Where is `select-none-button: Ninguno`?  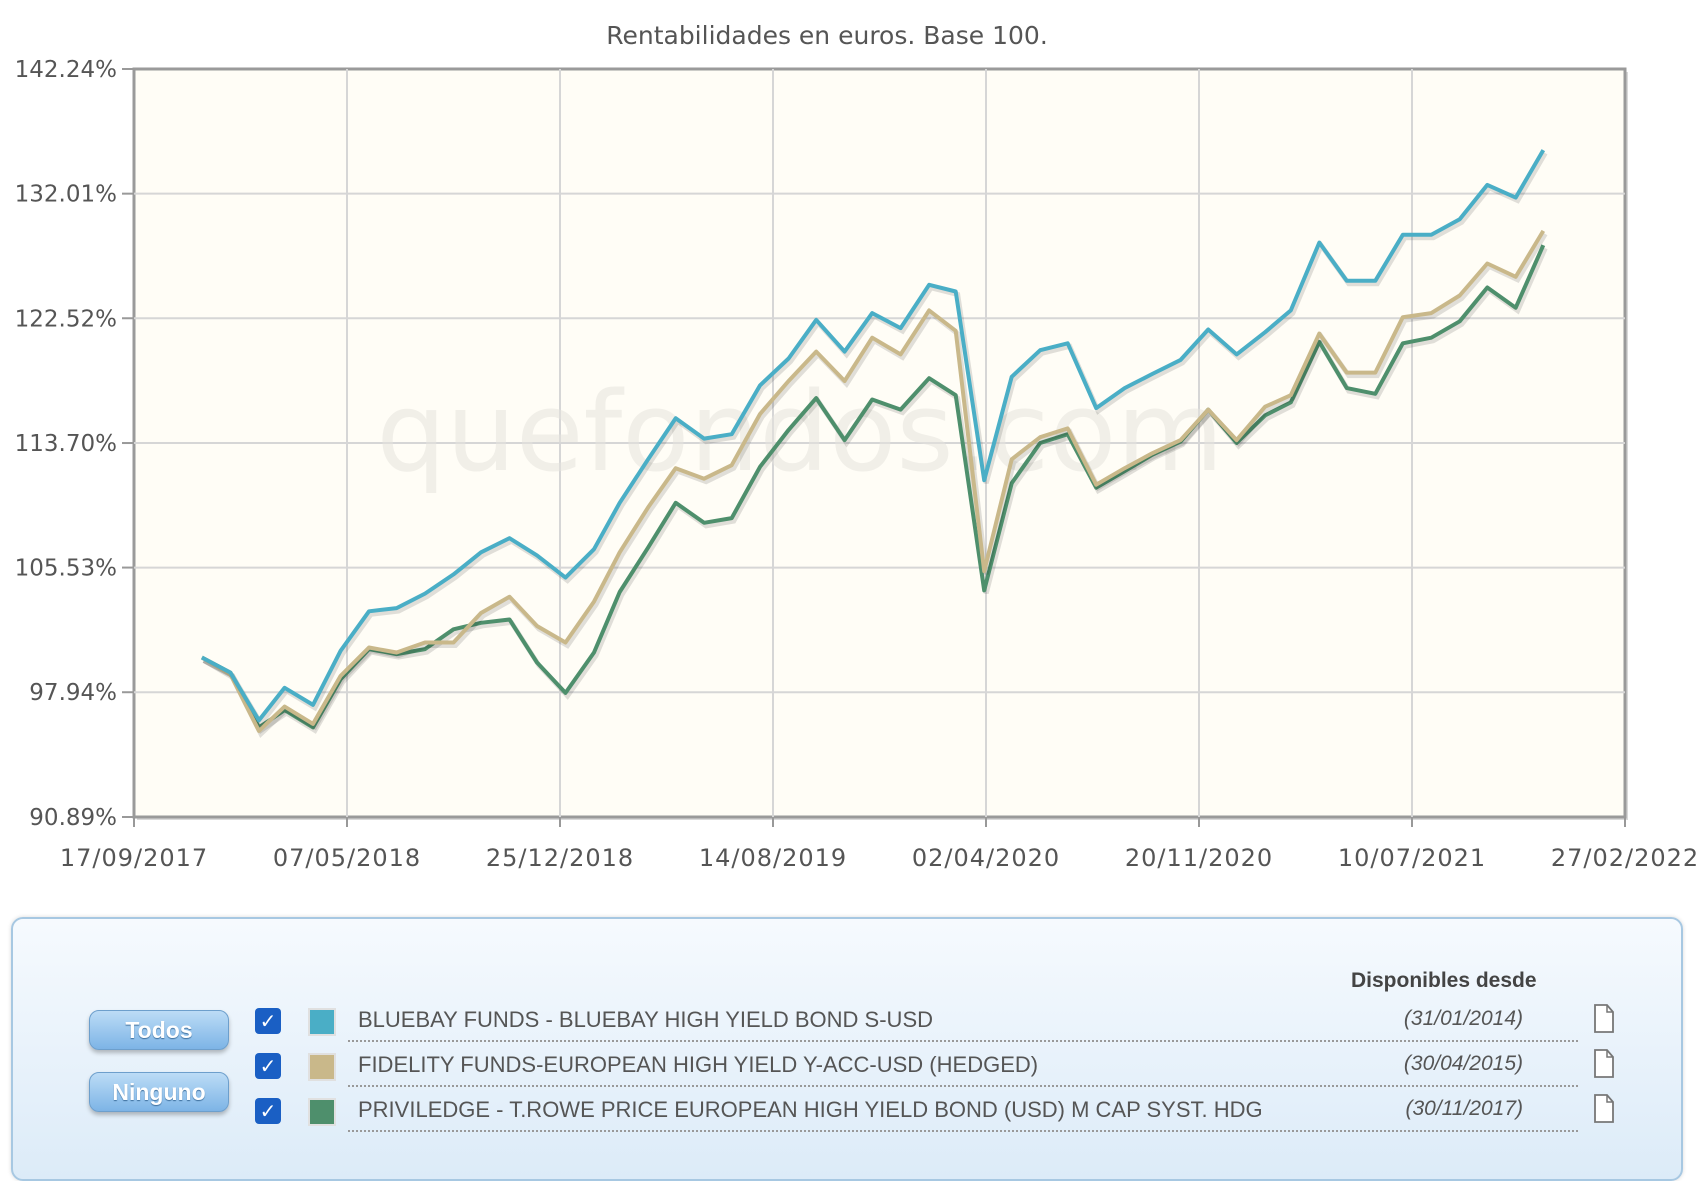 select-none-button: Ninguno is located at coordinates (159, 1092).